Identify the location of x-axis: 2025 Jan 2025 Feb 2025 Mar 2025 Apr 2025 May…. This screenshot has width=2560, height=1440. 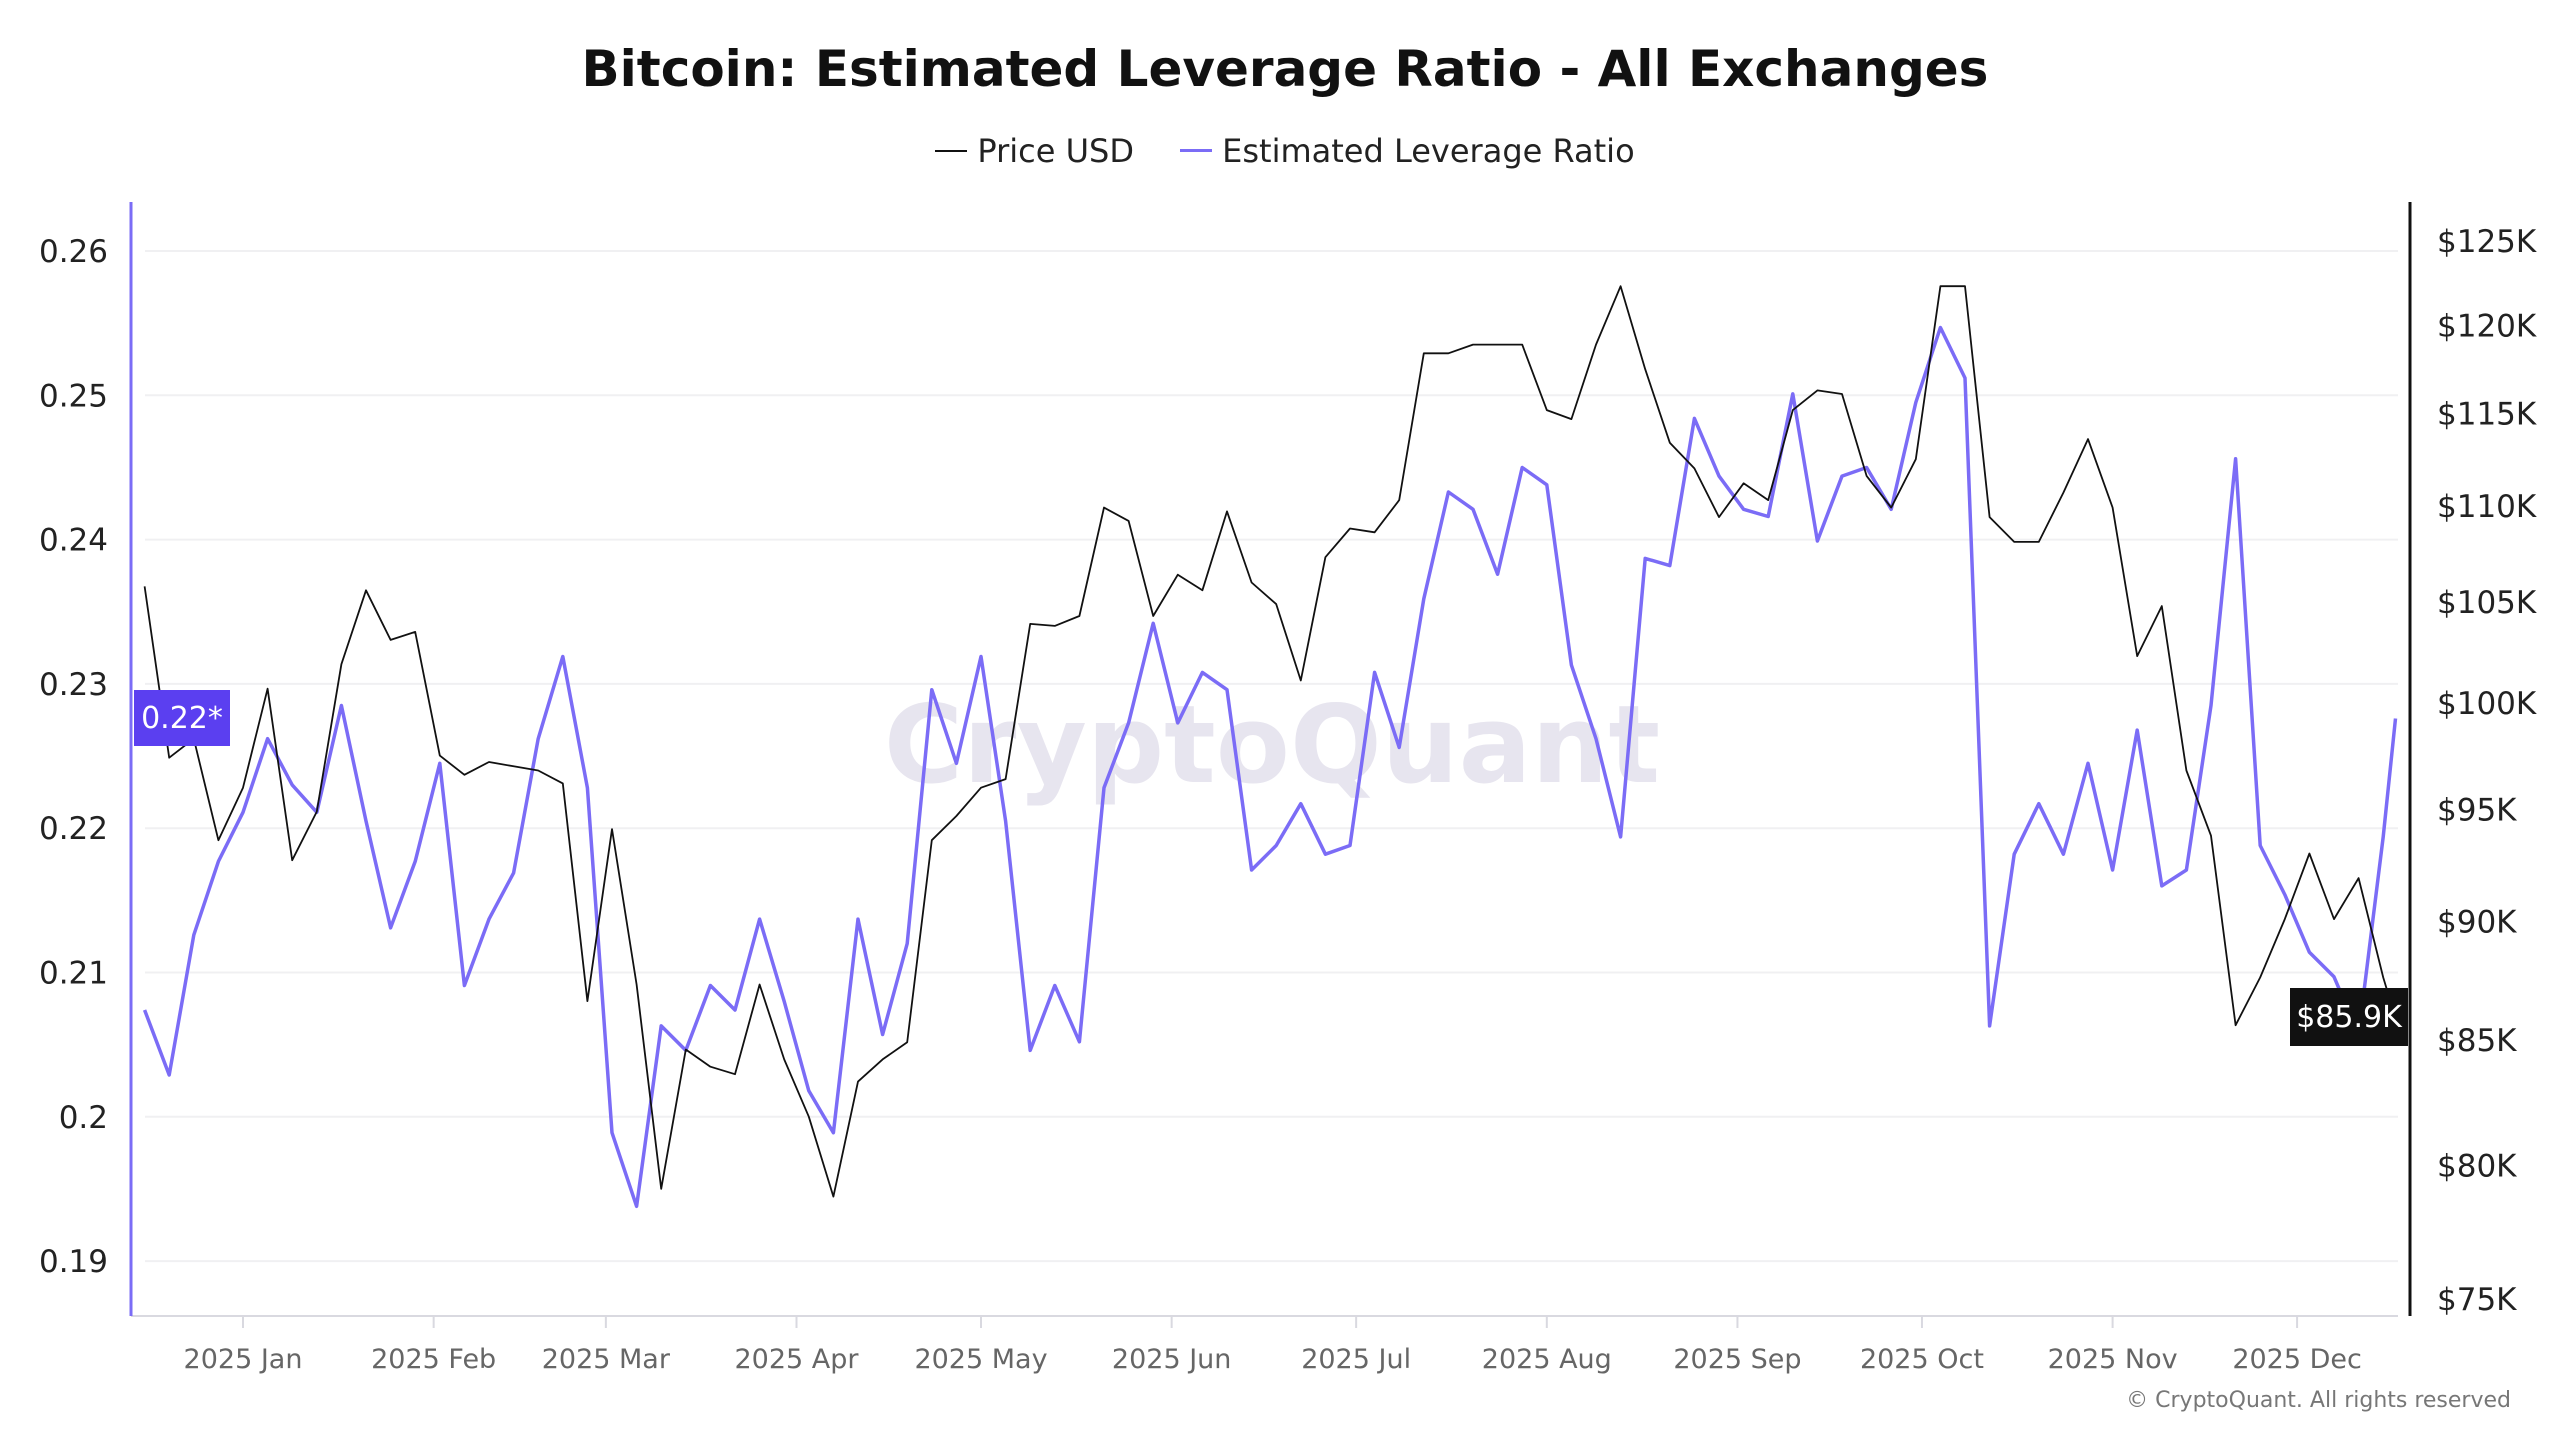
(1264, 1345).